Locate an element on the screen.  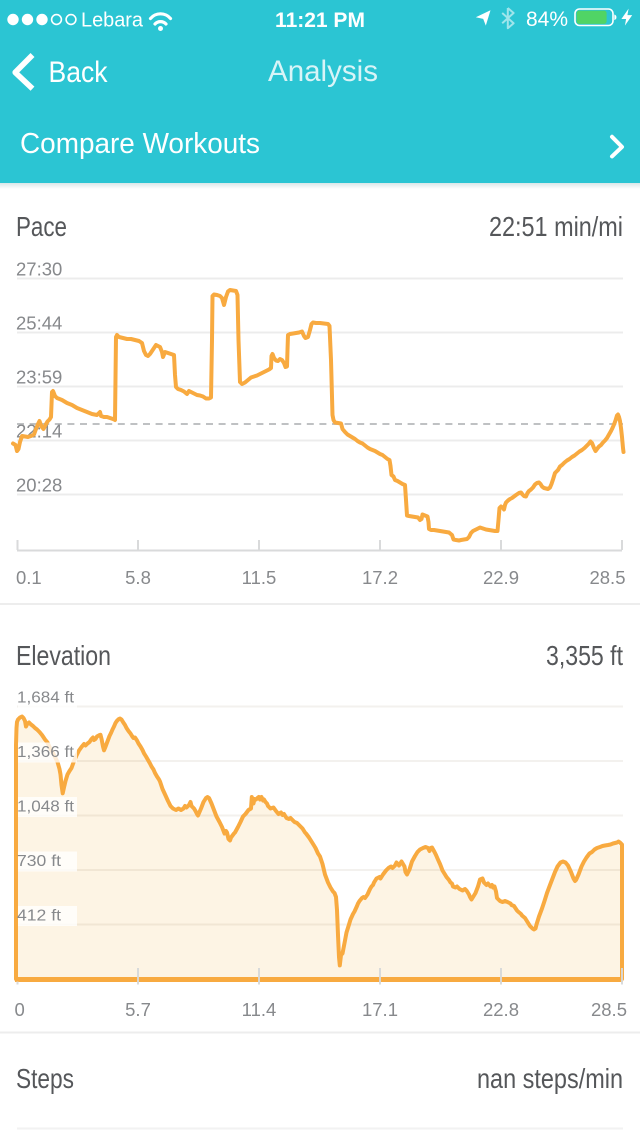
svg-text: nan steps/min is located at coordinates (550, 1078).